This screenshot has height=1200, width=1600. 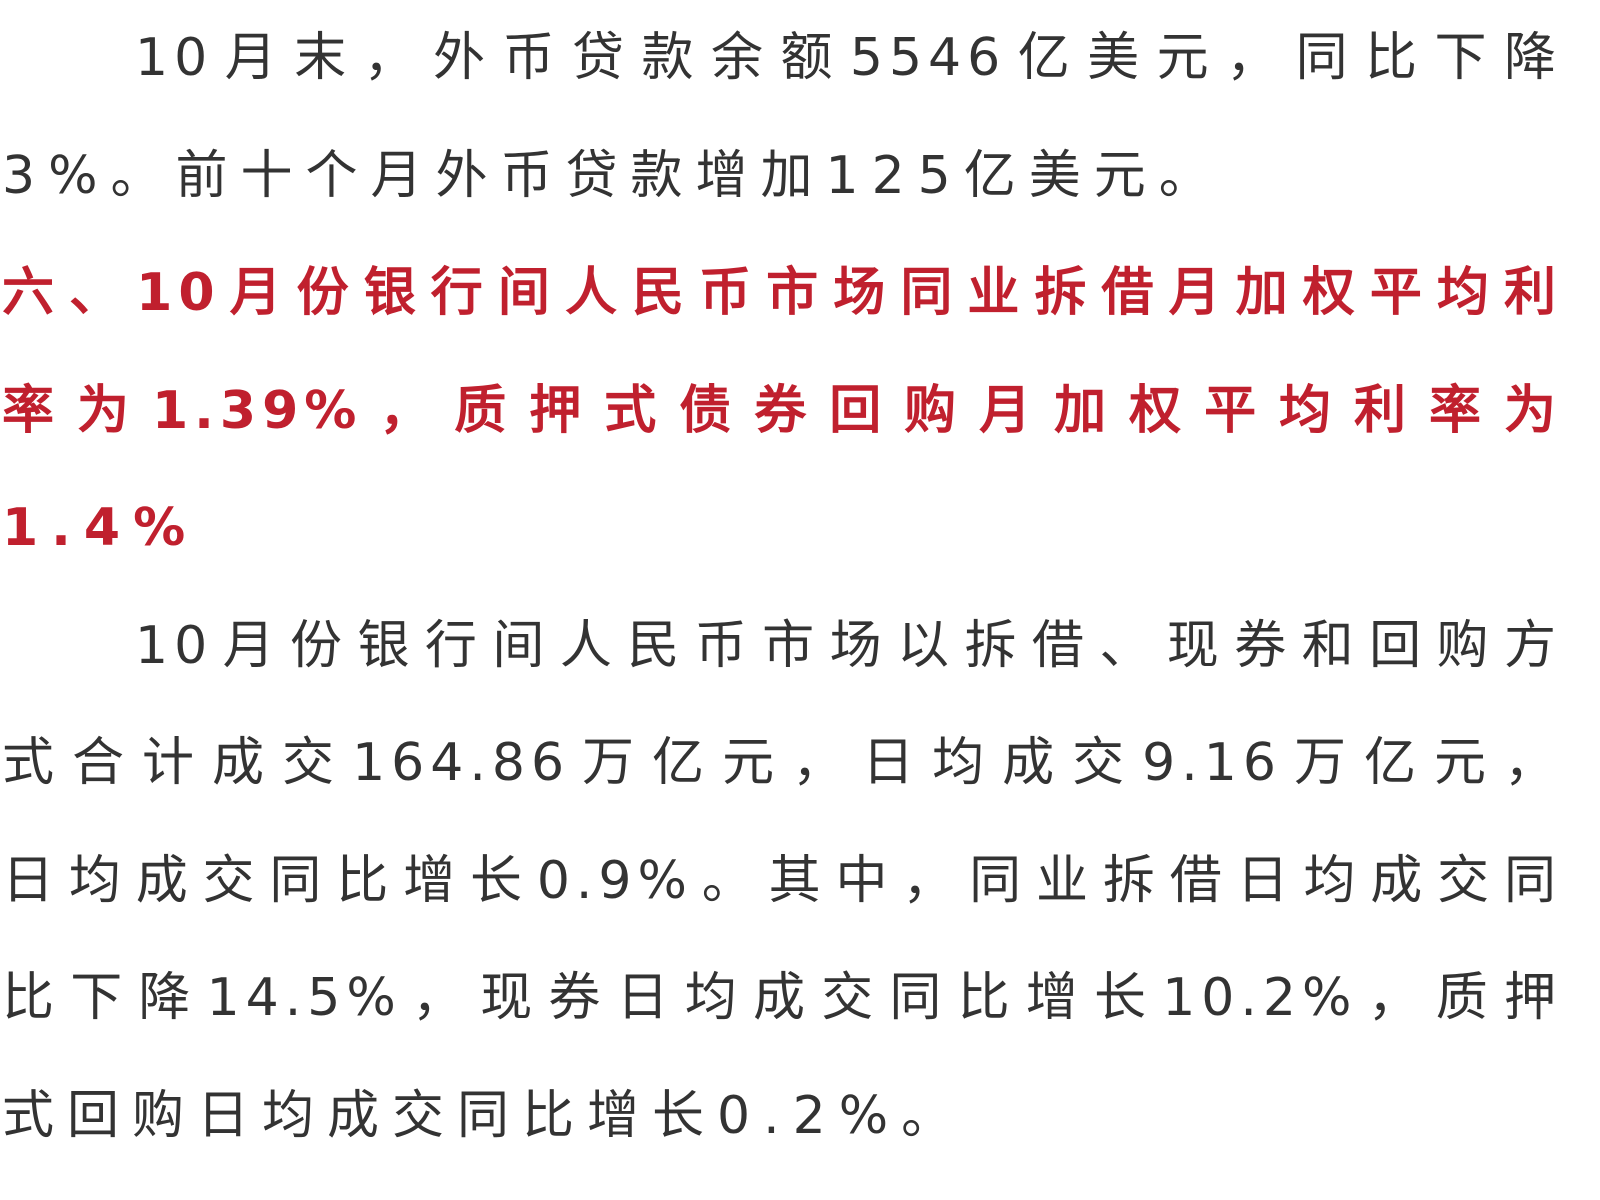 What do you see at coordinates (782, 998) in the screenshot?
I see `text-line: 比下降14.5%，现券日均成交同比增长10.2%，质押` at bounding box center [782, 998].